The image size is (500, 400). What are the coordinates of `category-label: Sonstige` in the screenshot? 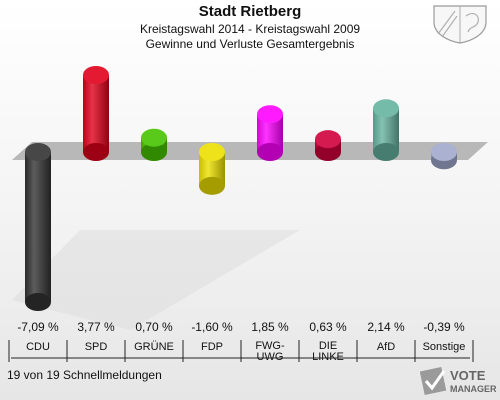 It's located at (444, 347).